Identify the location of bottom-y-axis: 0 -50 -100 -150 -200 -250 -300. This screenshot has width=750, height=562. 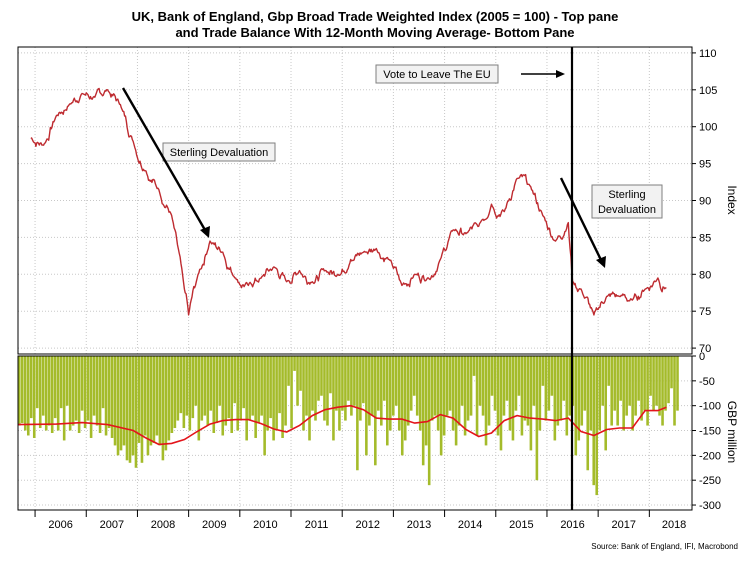
(706, 431).